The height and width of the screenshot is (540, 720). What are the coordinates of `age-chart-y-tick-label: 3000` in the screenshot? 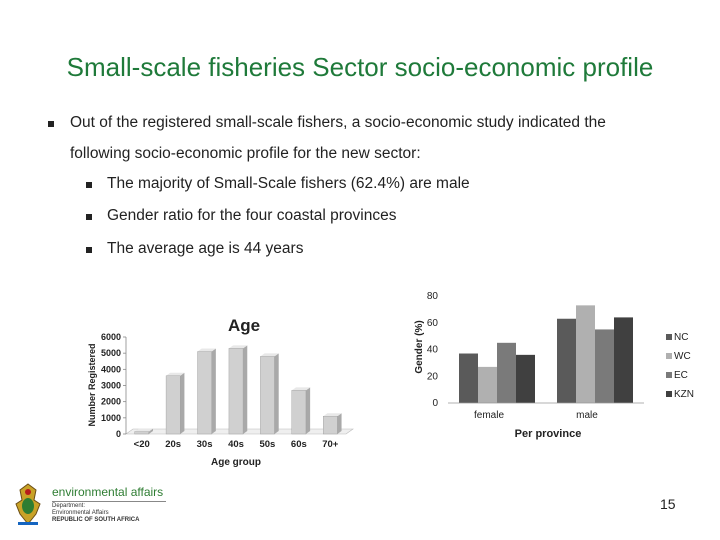 It's located at (111, 386).